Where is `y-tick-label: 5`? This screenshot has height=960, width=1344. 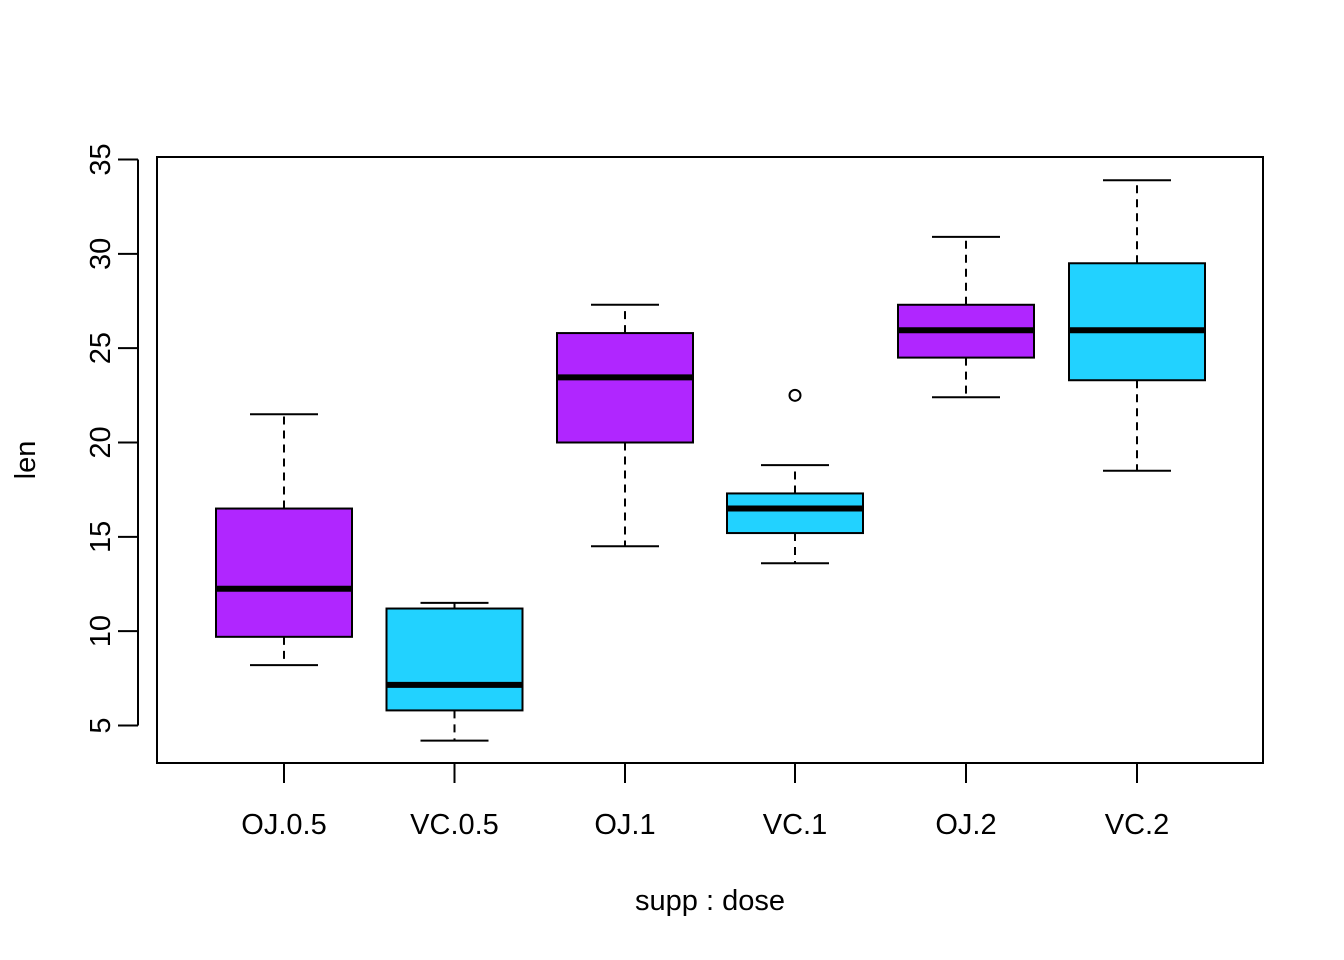 y-tick-label: 5 is located at coordinates (101, 725).